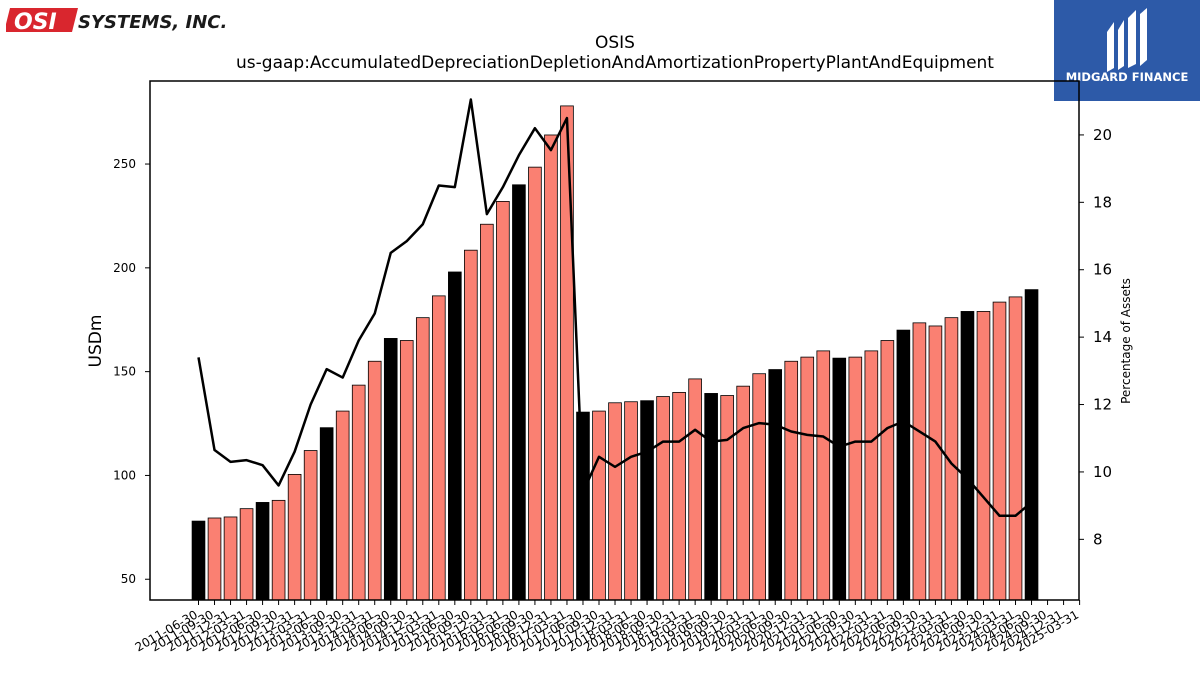 The height and width of the screenshot is (675, 1200). What do you see at coordinates (1102, 135) in the screenshot?
I see `y-right-tick-label: 20` at bounding box center [1102, 135].